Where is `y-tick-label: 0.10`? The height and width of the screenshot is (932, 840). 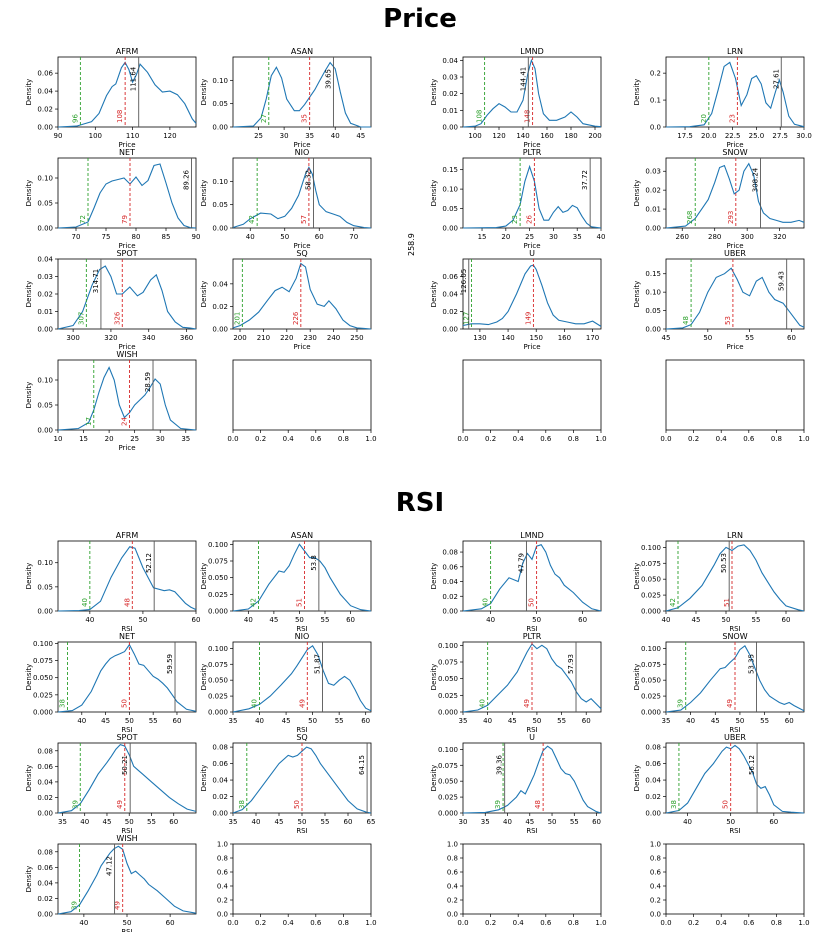 y-tick-label: 0.10 is located at coordinates (220, 81).